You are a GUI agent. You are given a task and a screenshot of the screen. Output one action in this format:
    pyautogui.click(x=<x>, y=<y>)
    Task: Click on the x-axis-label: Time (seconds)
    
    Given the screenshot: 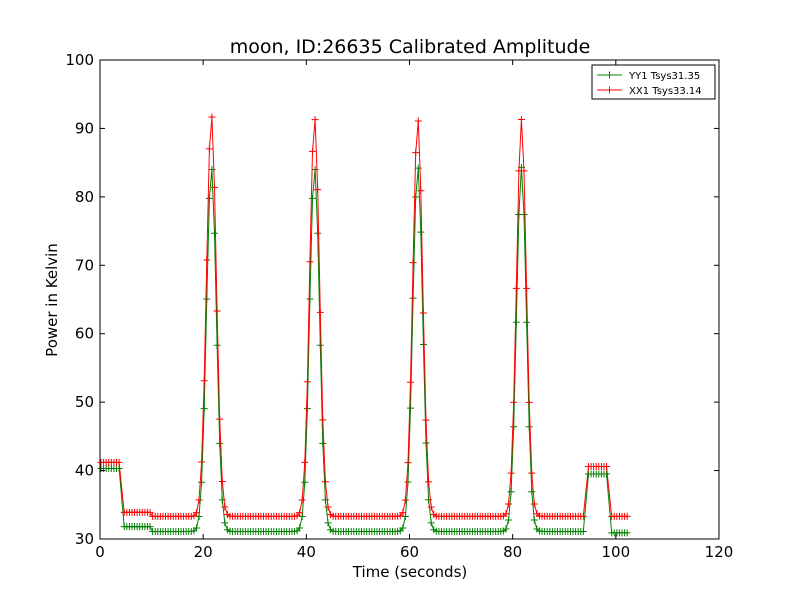 What is the action you would take?
    pyautogui.click(x=410, y=572)
    